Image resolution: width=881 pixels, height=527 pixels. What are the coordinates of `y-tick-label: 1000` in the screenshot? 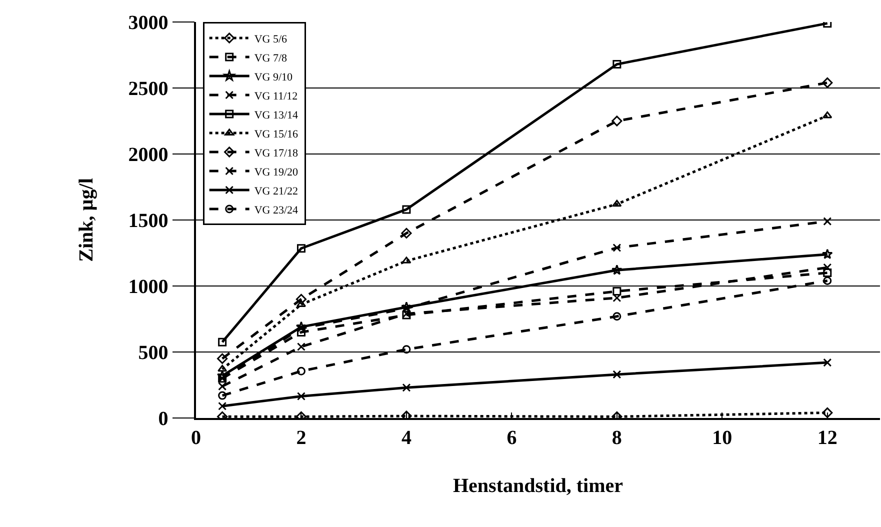 It's located at (148, 287).